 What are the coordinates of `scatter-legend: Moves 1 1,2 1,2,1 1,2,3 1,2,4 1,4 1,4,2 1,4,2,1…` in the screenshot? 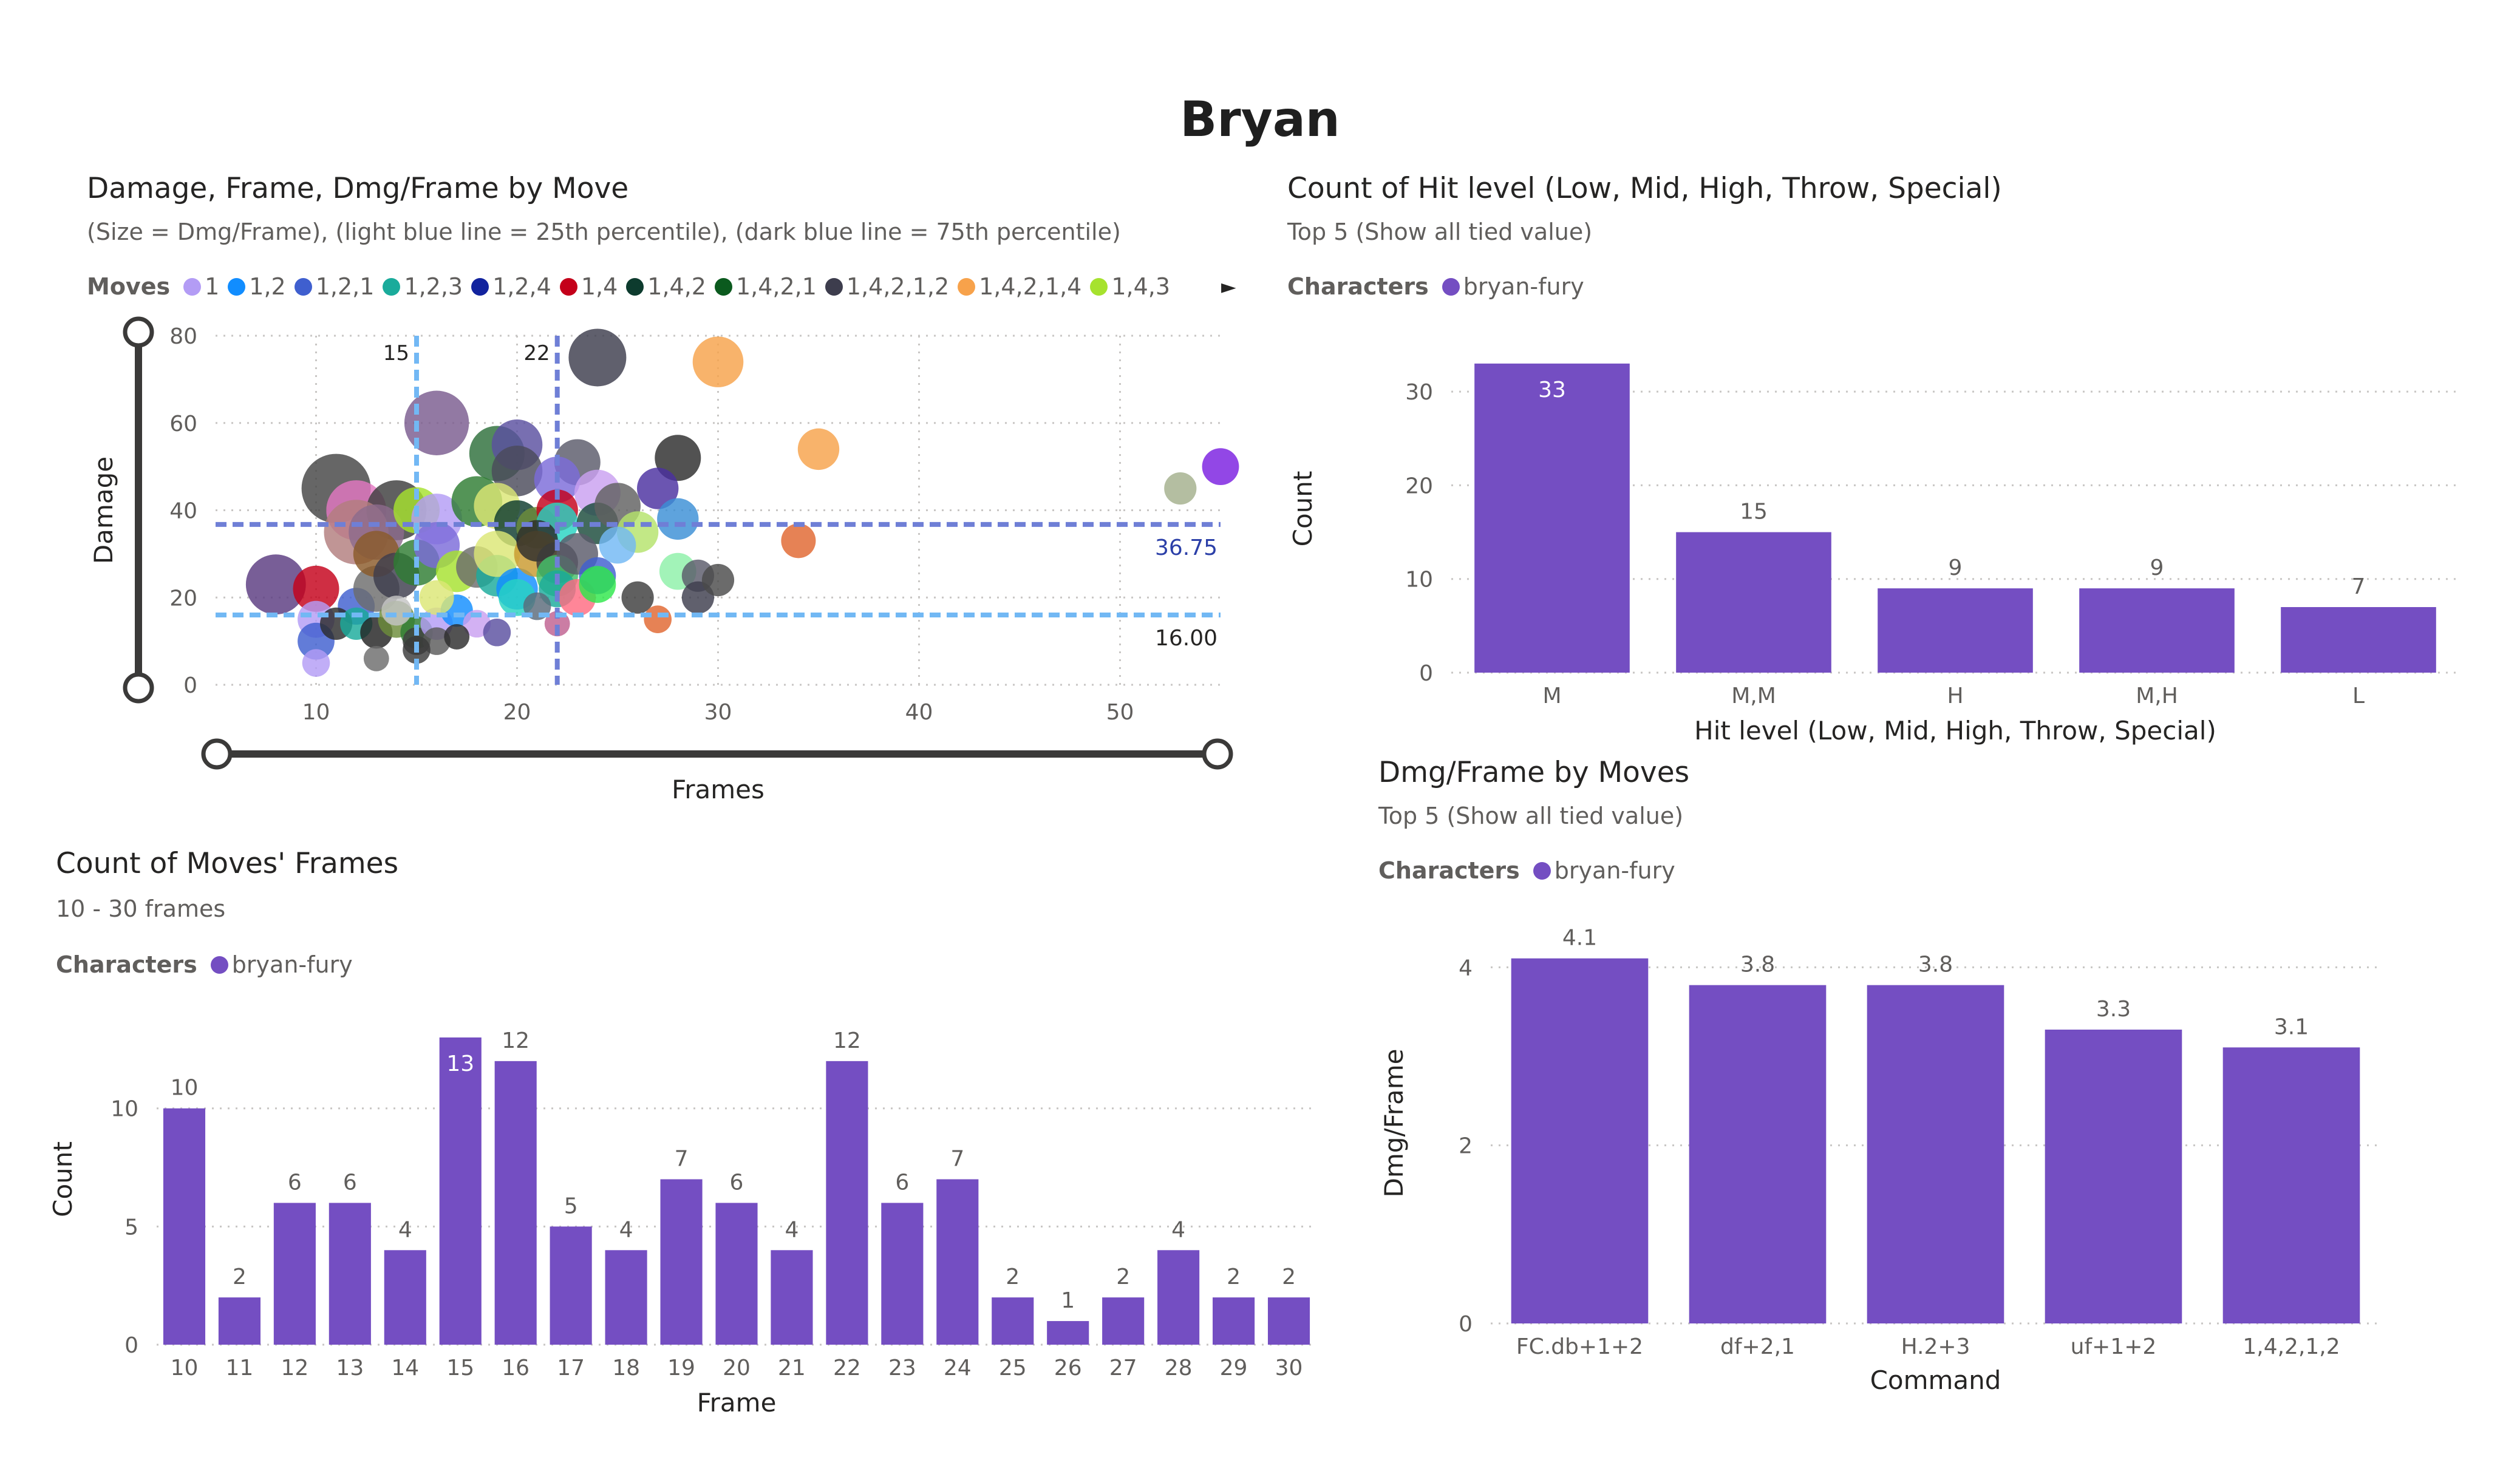 It's located at (661, 286).